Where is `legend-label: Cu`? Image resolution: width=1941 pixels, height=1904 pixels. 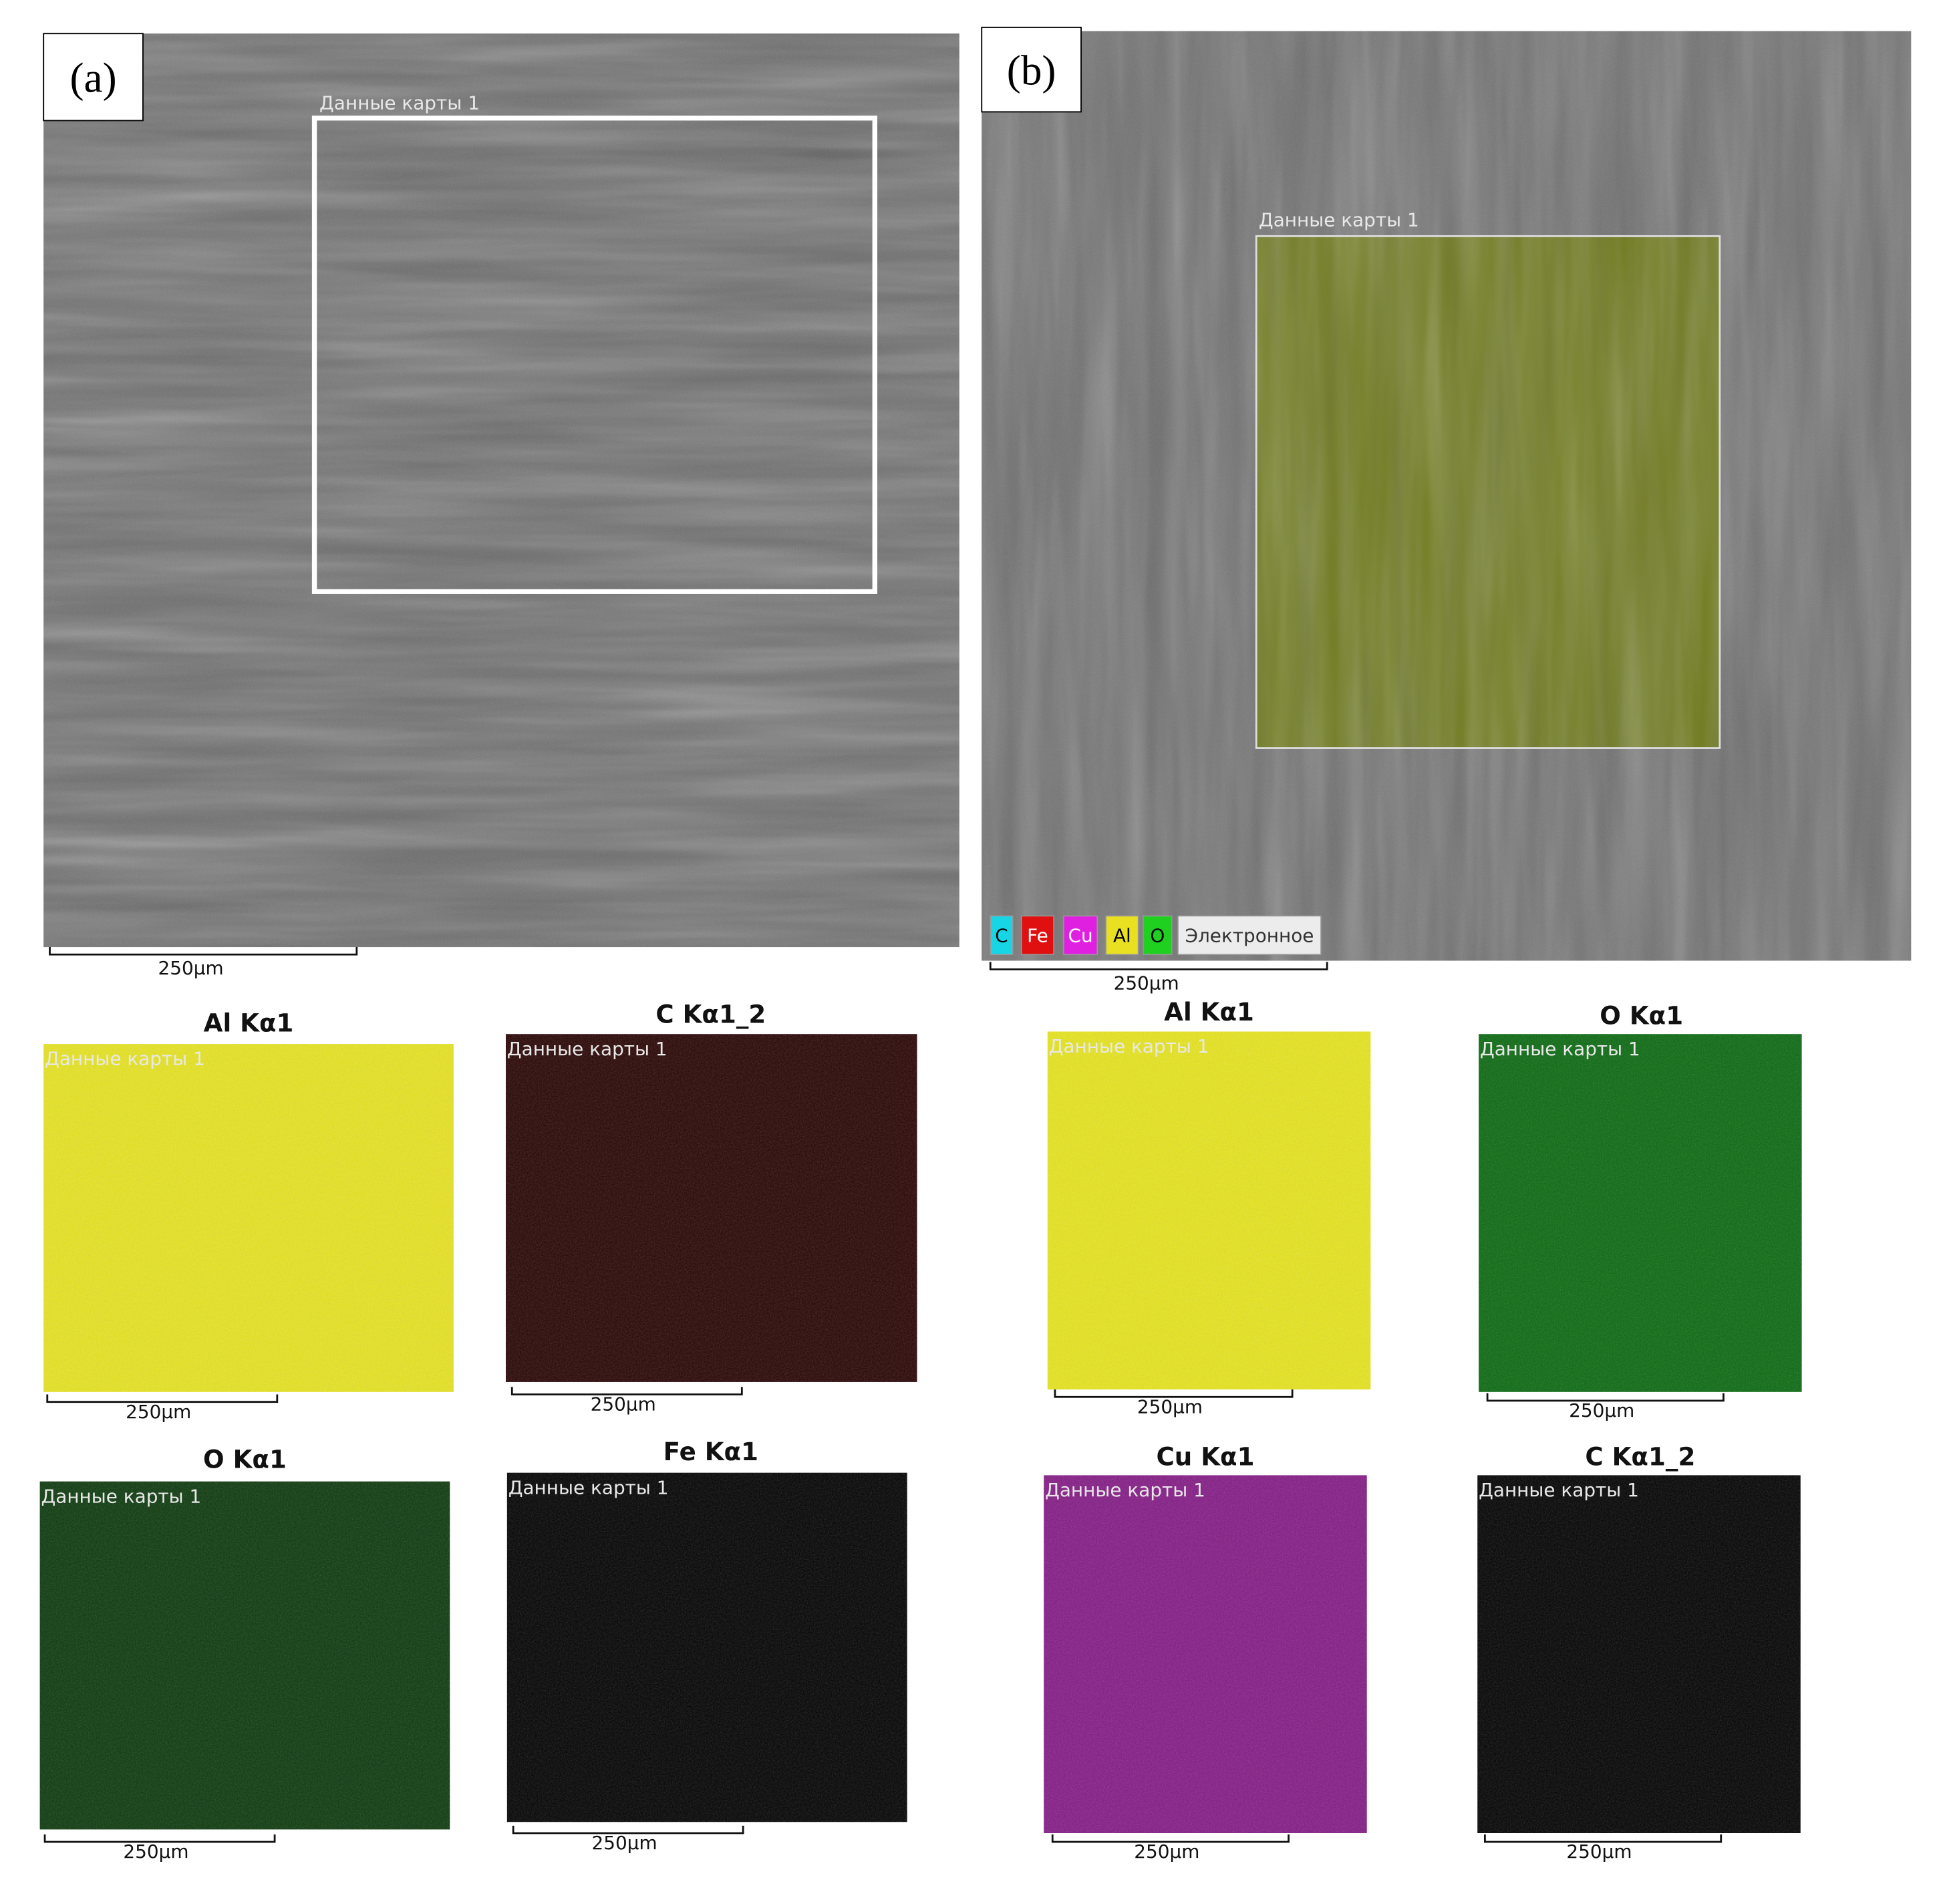
legend-label: Cu is located at coordinates (1080, 936).